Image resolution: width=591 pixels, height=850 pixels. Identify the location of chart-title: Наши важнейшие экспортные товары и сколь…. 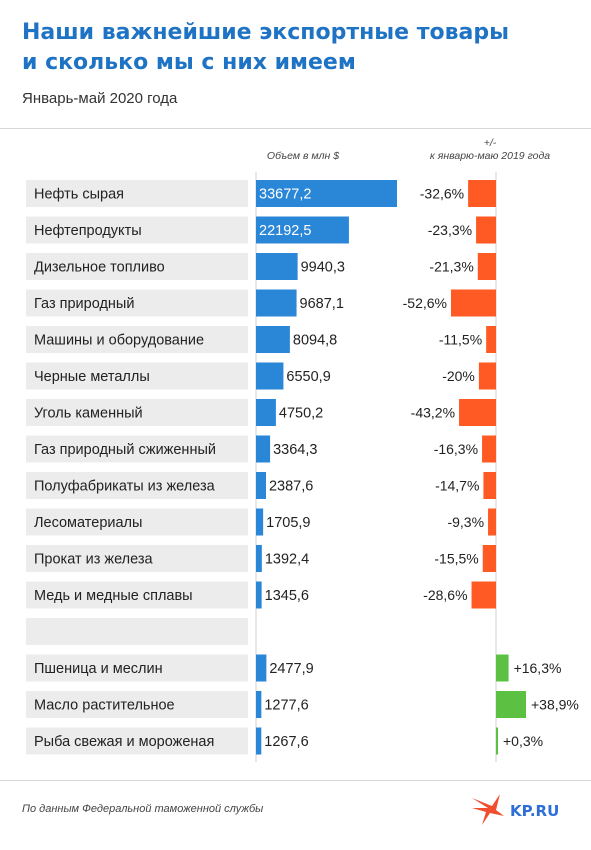
(302, 48).